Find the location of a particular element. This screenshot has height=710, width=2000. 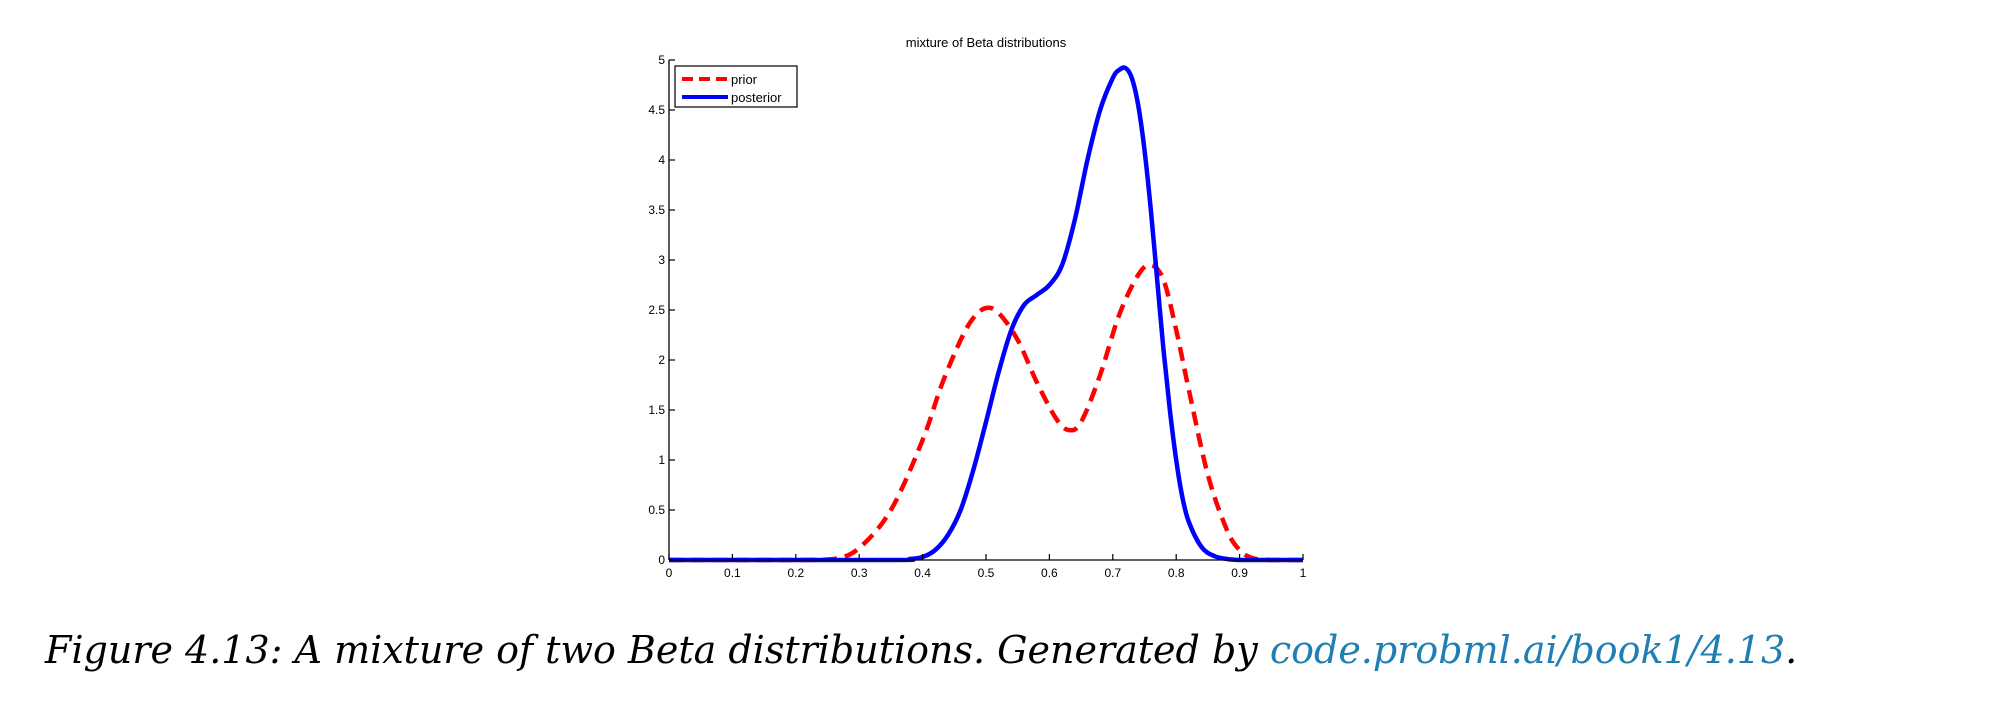

y-tick-label: 2 is located at coordinates (661, 360).